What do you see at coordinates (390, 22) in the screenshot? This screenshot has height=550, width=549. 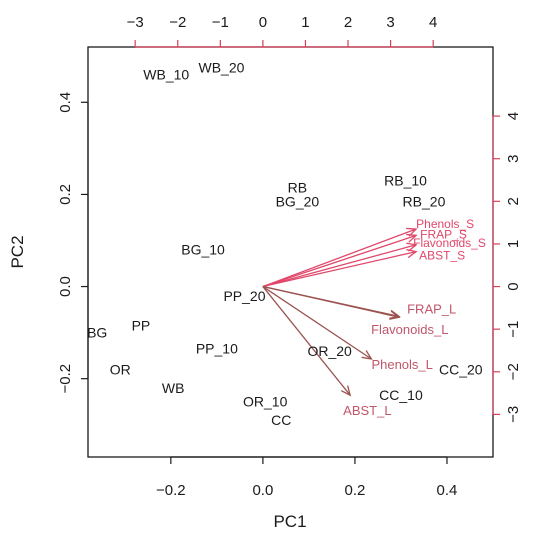 I see `top-tick-label: 3` at bounding box center [390, 22].